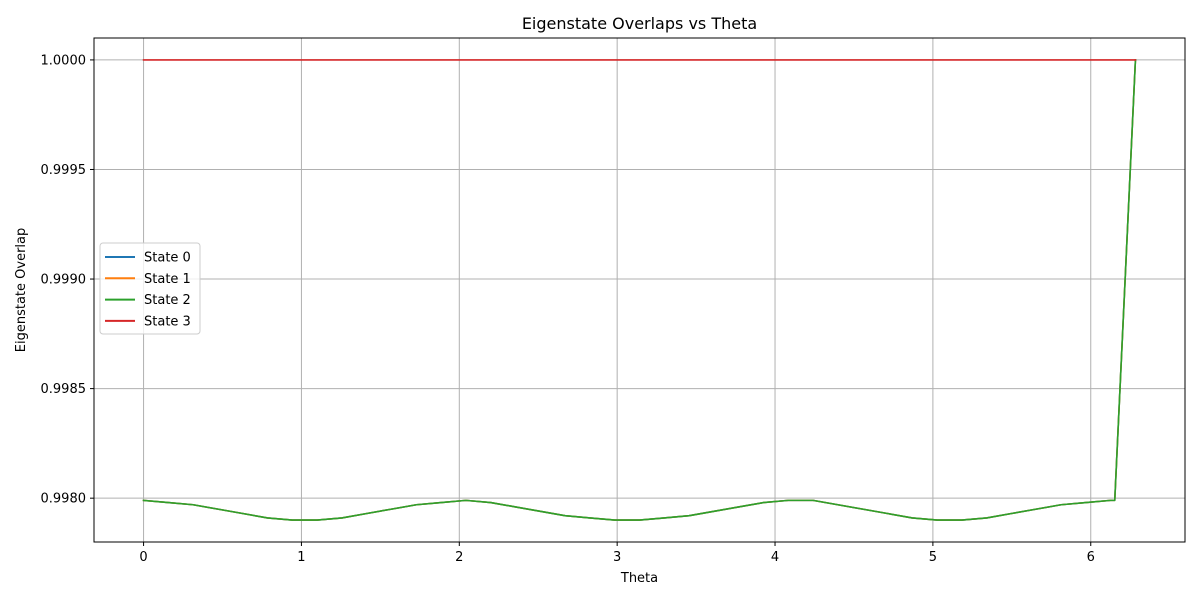  What do you see at coordinates (775, 557) in the screenshot?
I see `x-tick-label: 4` at bounding box center [775, 557].